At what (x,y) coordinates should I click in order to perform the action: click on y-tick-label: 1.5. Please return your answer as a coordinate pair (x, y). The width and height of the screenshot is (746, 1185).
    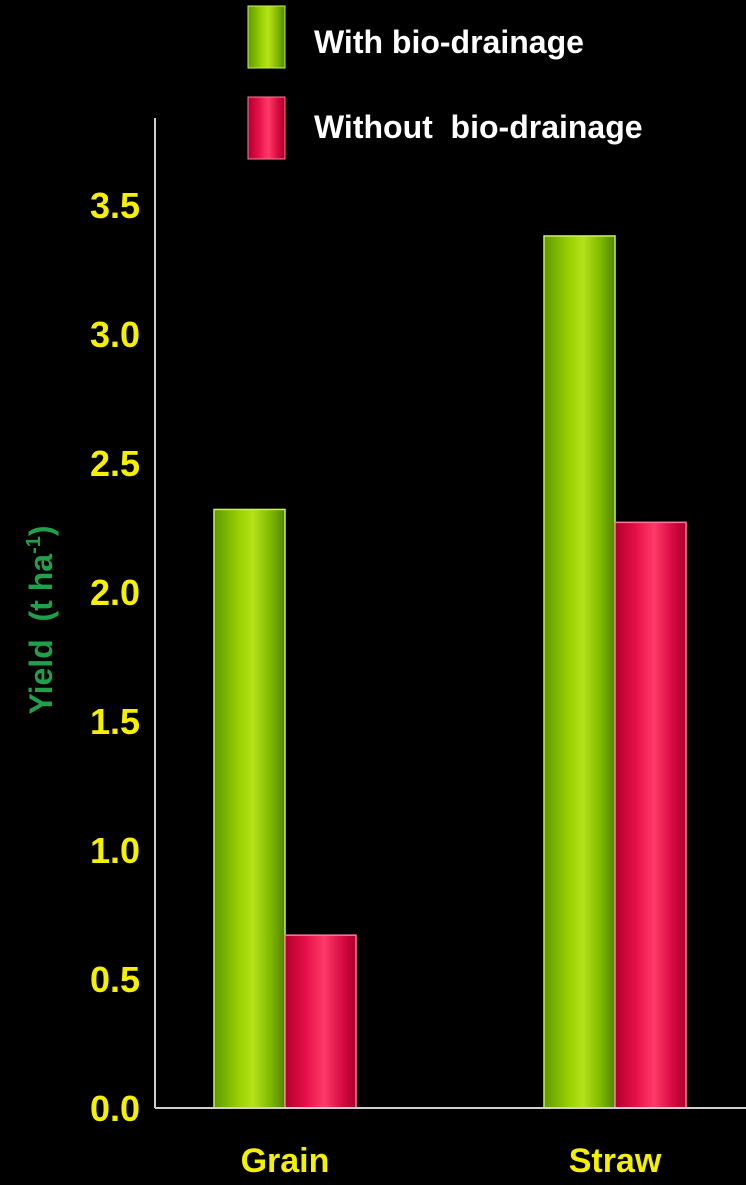
    Looking at the image, I should click on (115, 721).